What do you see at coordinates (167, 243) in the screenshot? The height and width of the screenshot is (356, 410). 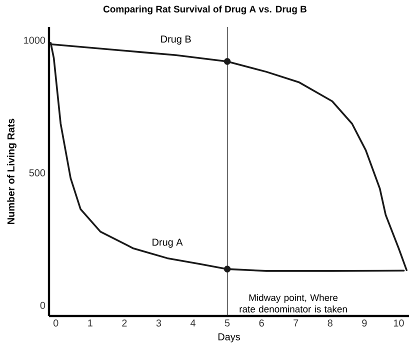 I see `series-label: Drug A` at bounding box center [167, 243].